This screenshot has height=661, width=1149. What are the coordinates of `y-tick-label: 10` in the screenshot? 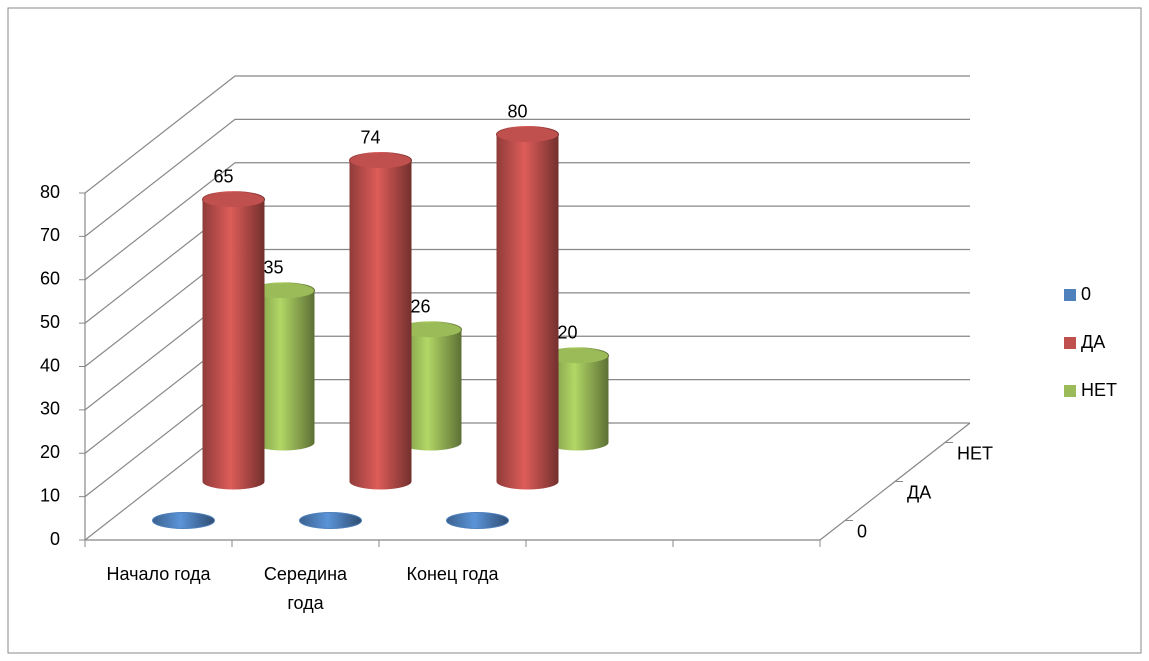 It's located at (50, 495).